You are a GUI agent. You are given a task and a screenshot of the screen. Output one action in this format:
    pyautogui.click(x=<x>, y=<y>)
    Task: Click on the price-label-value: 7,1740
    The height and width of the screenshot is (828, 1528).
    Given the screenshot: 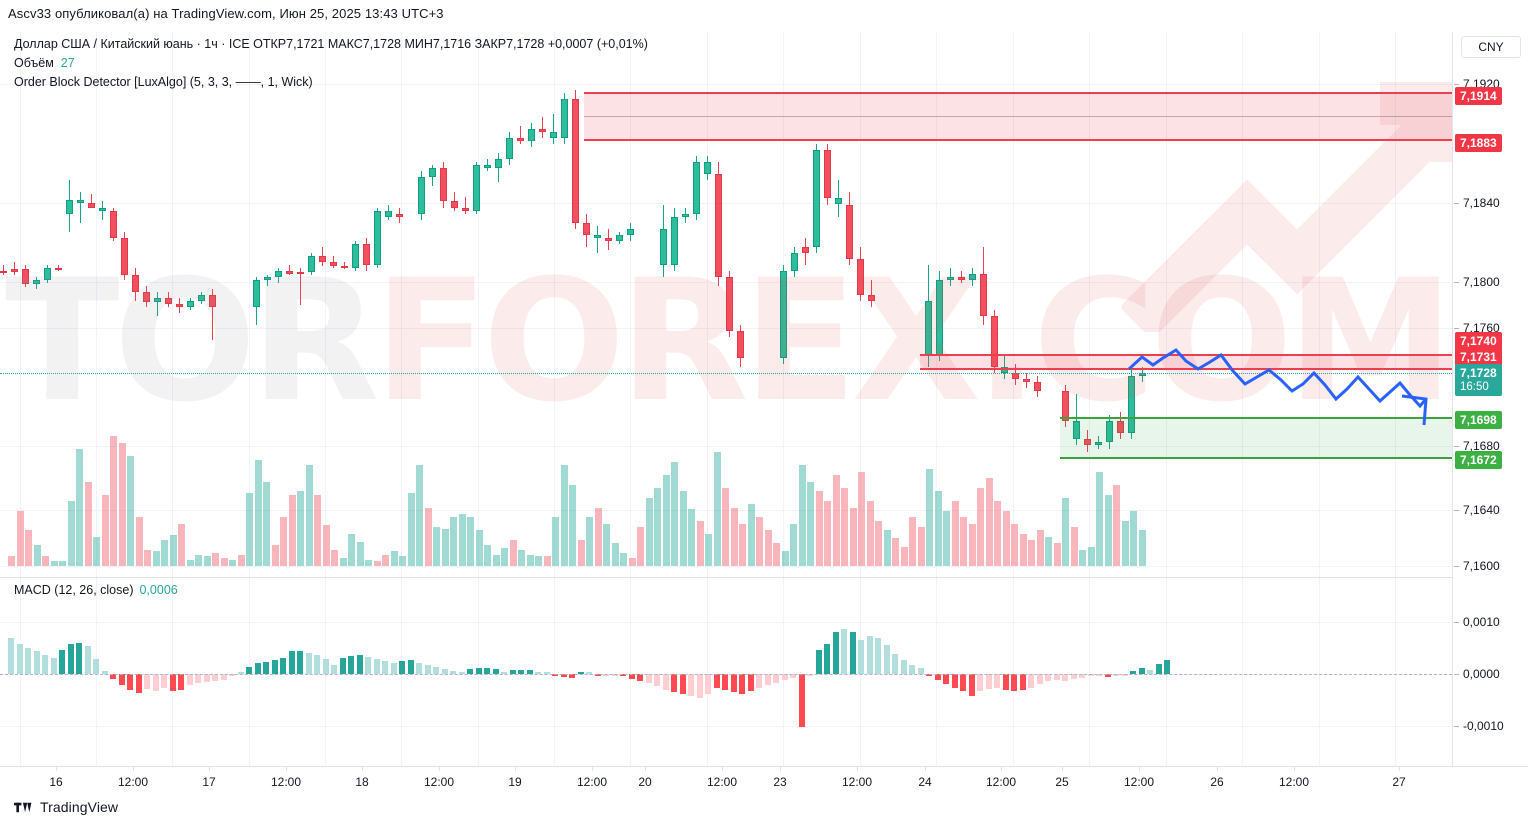 What is the action you would take?
    pyautogui.click(x=1478, y=341)
    